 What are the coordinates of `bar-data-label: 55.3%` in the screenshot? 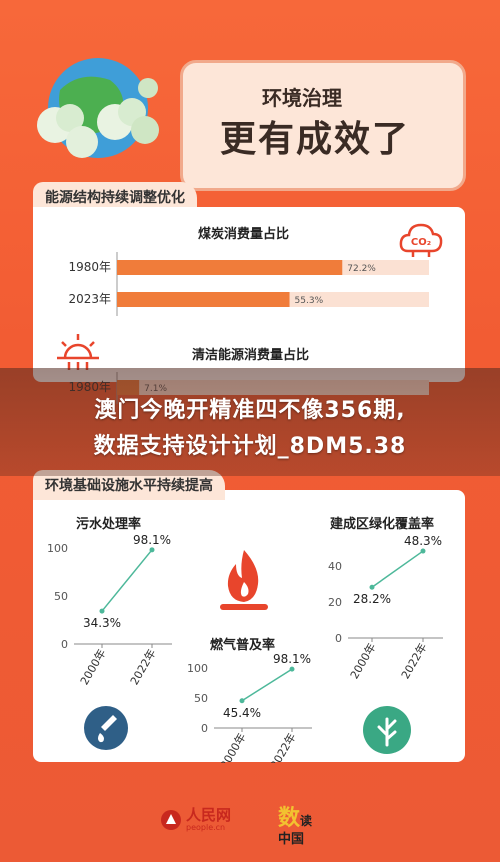 It's located at (309, 301).